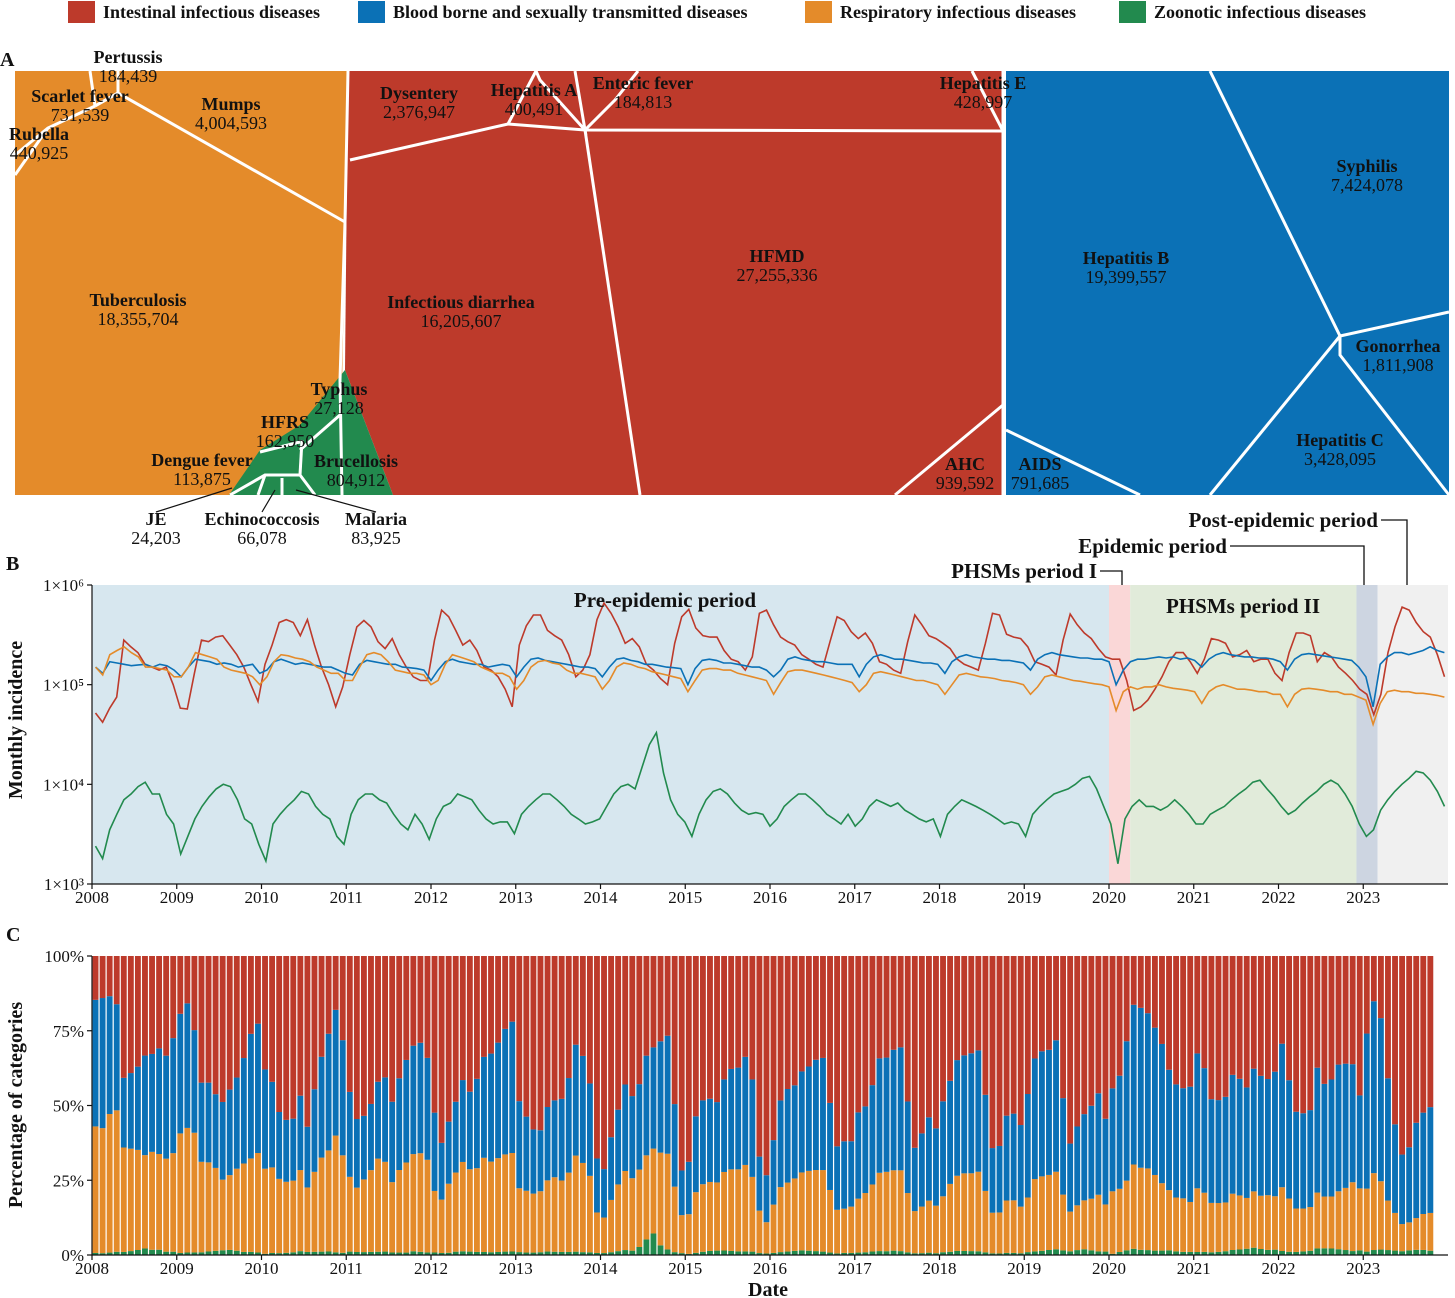 Image resolution: width=1455 pixels, height=1298 pixels. Describe the element at coordinates (770, 1268) in the screenshot. I see `x-tick-label: 2016` at that location.